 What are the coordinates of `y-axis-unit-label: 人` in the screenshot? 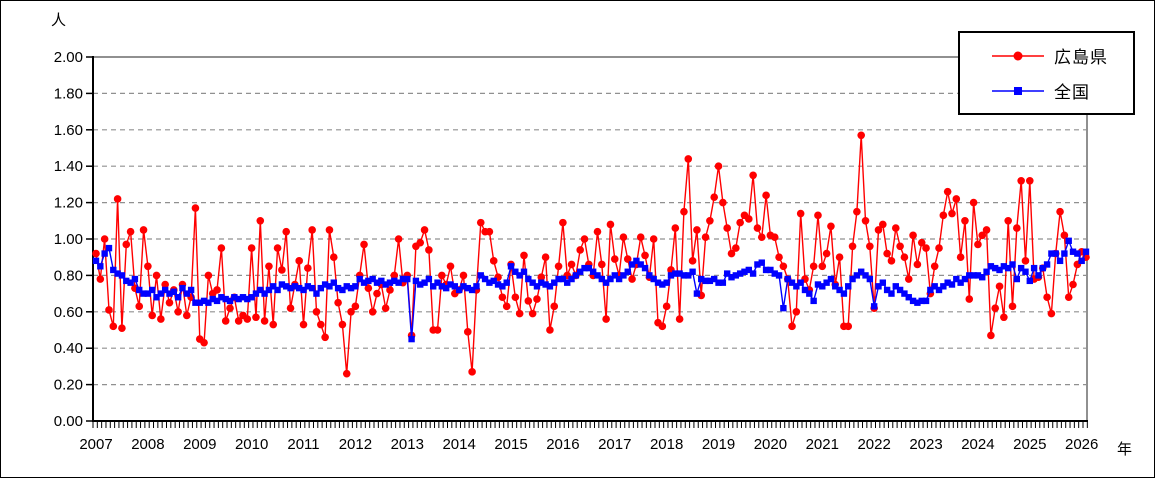 It's located at (59, 20).